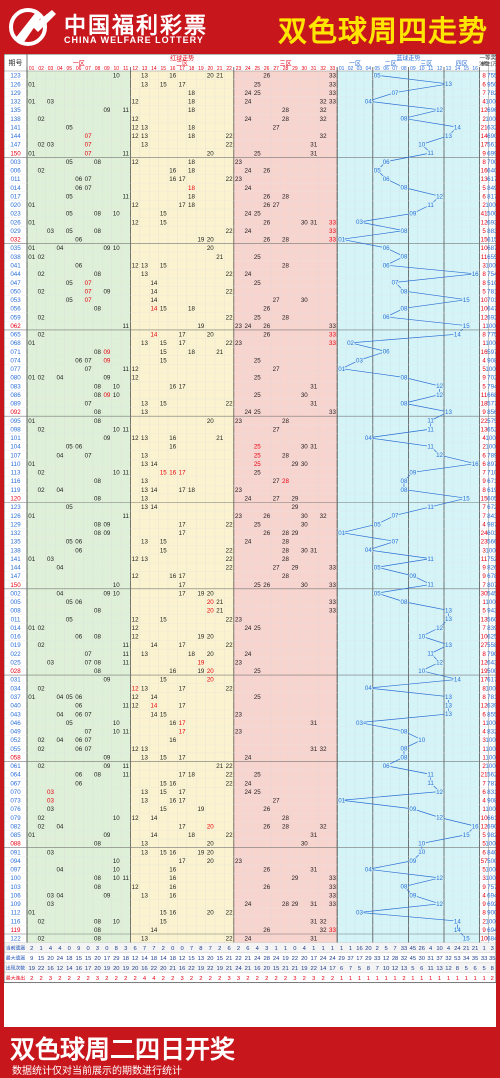  What do you see at coordinates (360, 69) in the screenshot?
I see `blue-number-header: 03` at bounding box center [360, 69].